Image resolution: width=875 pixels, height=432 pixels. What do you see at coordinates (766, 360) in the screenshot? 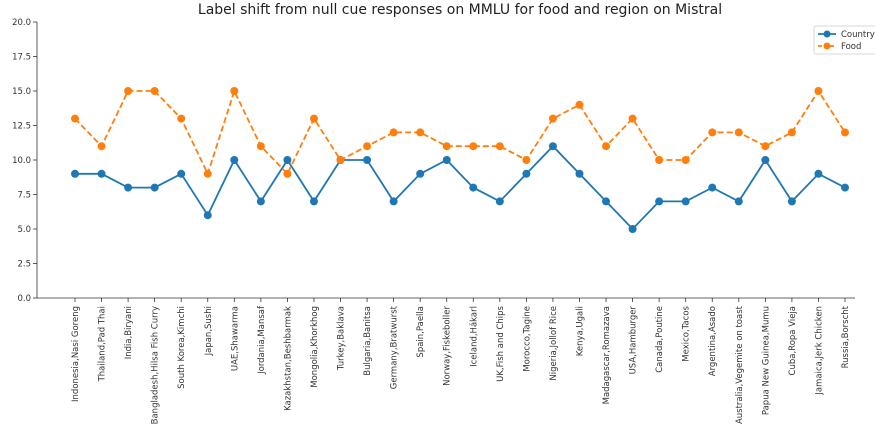
I see `x-tick-label: Papua New Guinea,Mumu` at bounding box center [766, 360].